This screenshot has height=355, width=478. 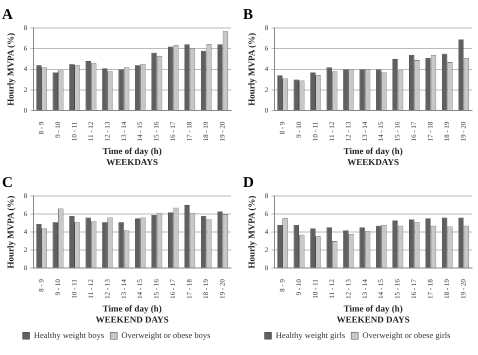 I want to click on chart-title: B, so click(x=248, y=14).